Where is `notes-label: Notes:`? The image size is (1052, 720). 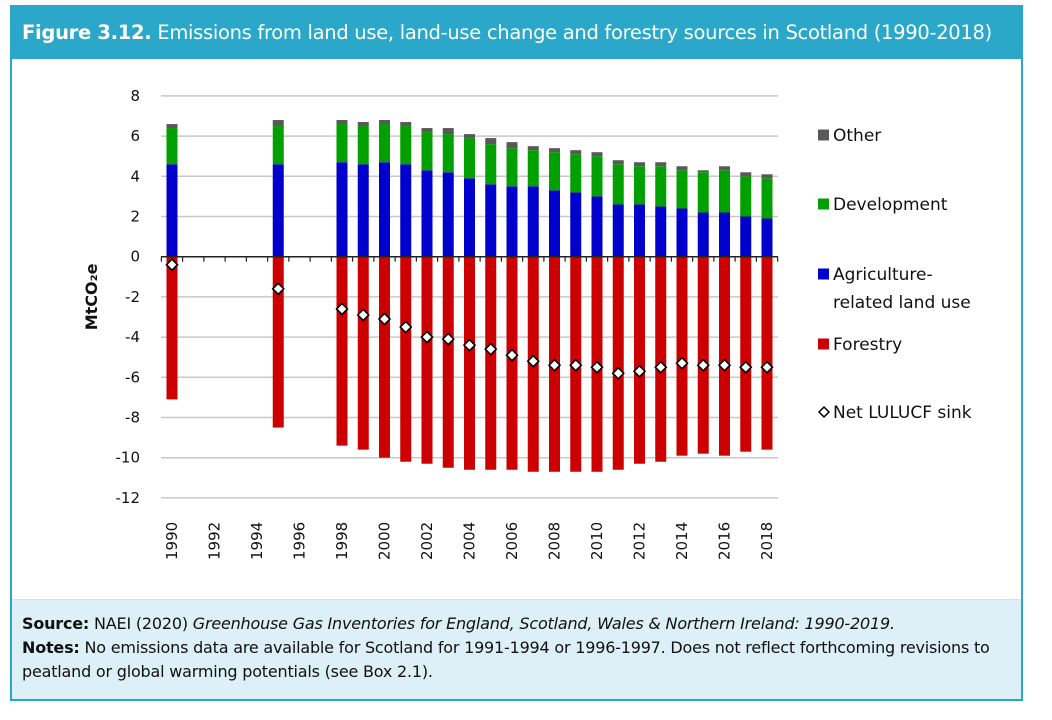
notes-label: Notes: is located at coordinates (51, 647).